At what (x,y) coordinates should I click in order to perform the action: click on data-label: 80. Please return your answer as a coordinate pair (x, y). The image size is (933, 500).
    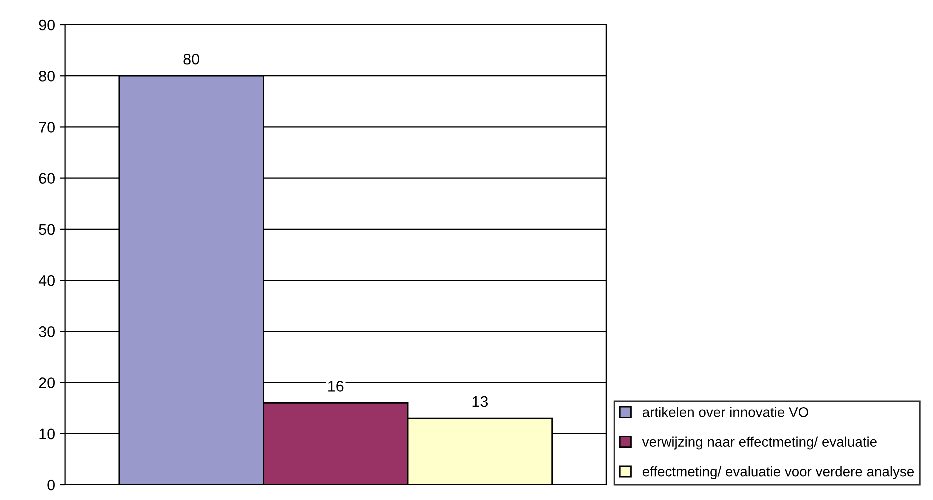
    Looking at the image, I should click on (192, 59).